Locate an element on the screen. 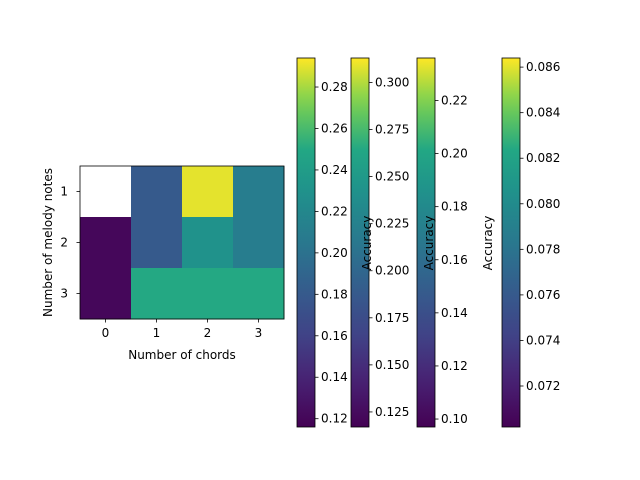  colorbar-tick-label: 0.072 is located at coordinates (543, 386).